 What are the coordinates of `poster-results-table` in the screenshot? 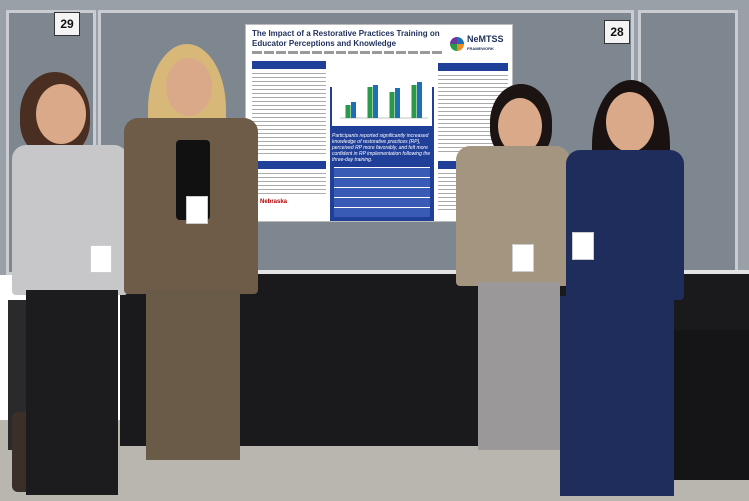 It's located at (382, 192).